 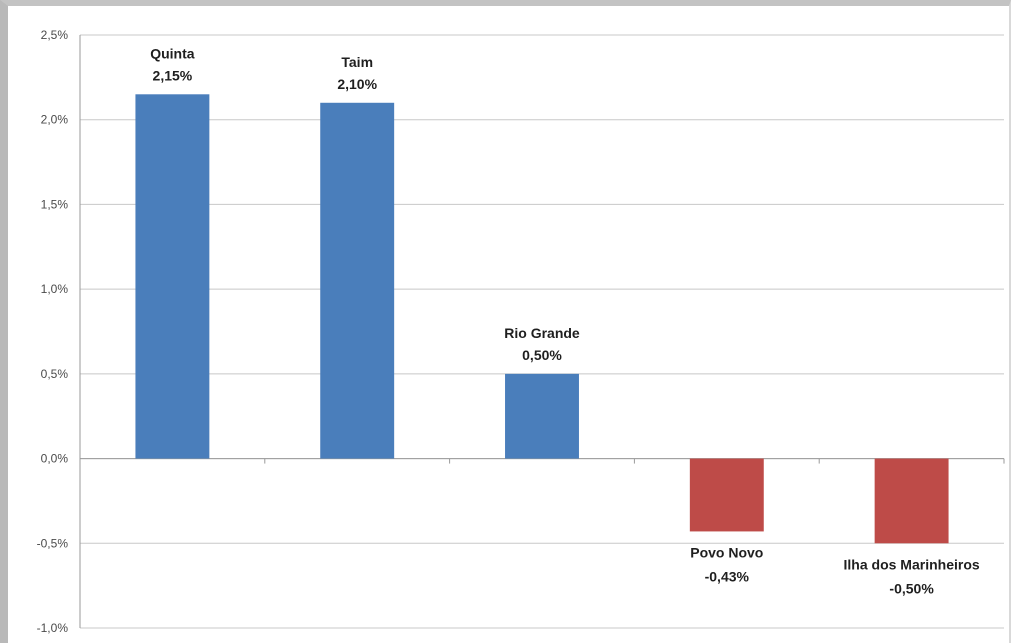 I want to click on bar-povo-novo, so click(x=726, y=495).